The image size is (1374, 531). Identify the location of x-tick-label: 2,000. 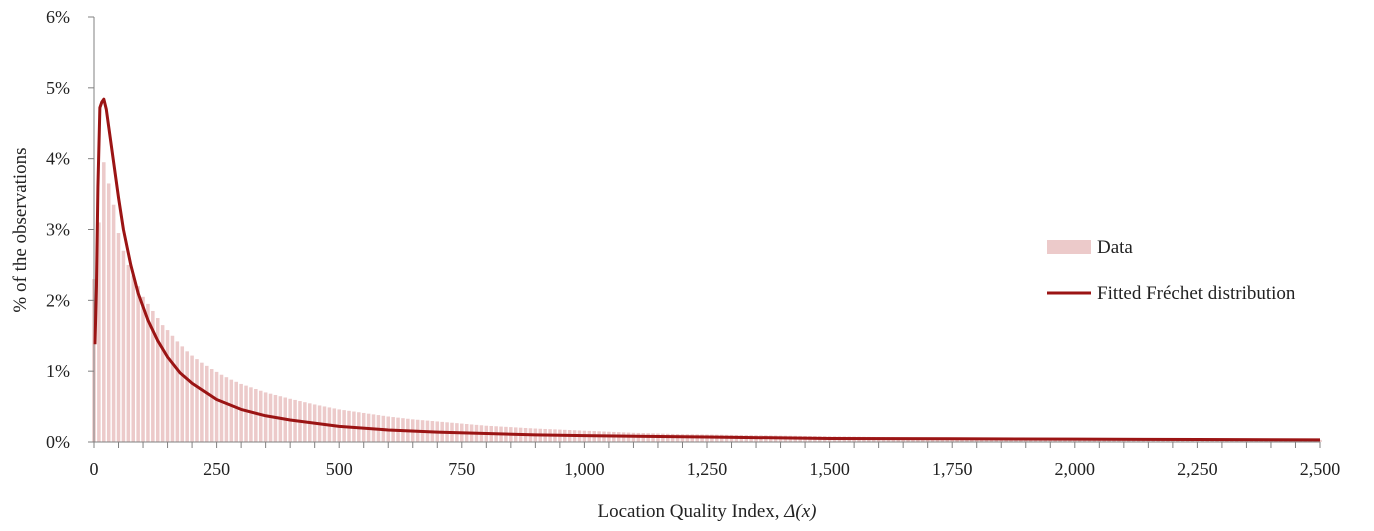
(1075, 469).